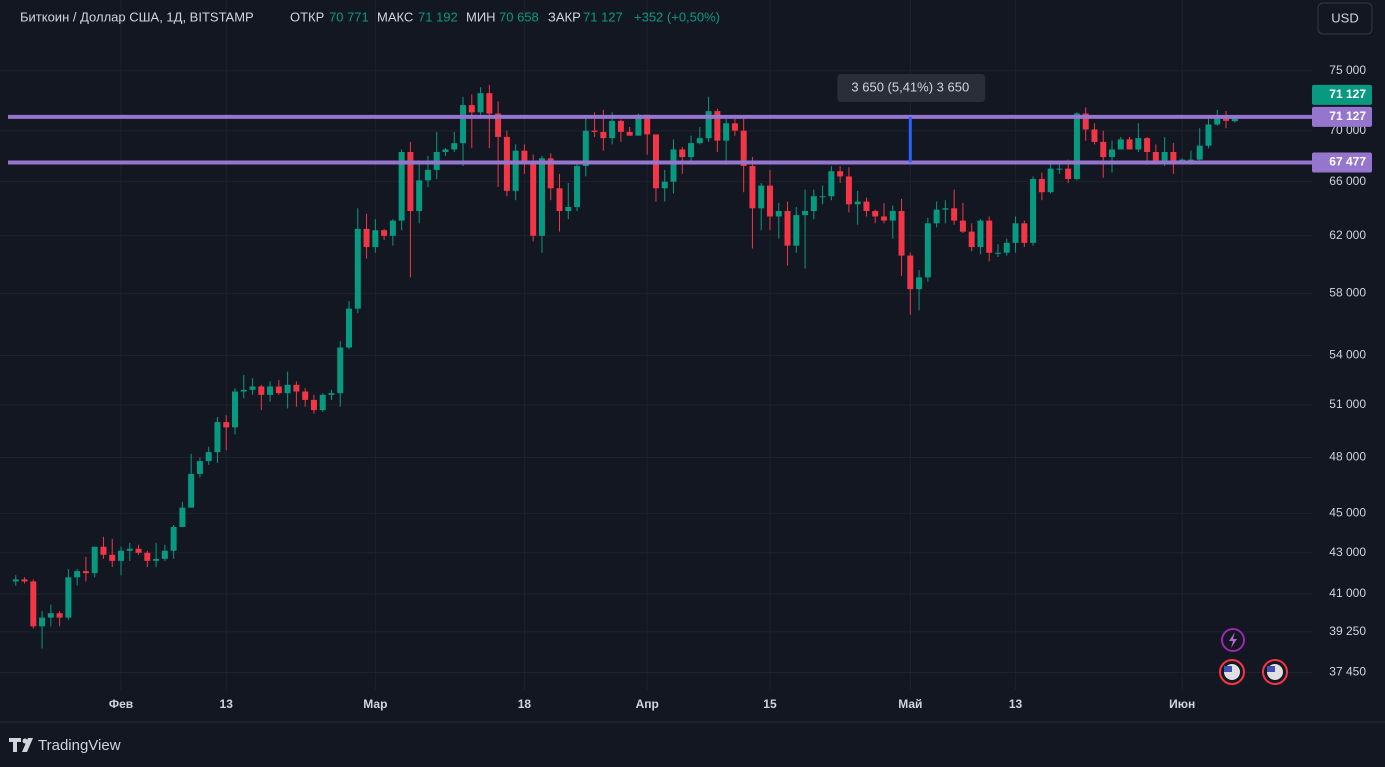  Describe the element at coordinates (21, 745) in the screenshot. I see `brand-logo` at that location.